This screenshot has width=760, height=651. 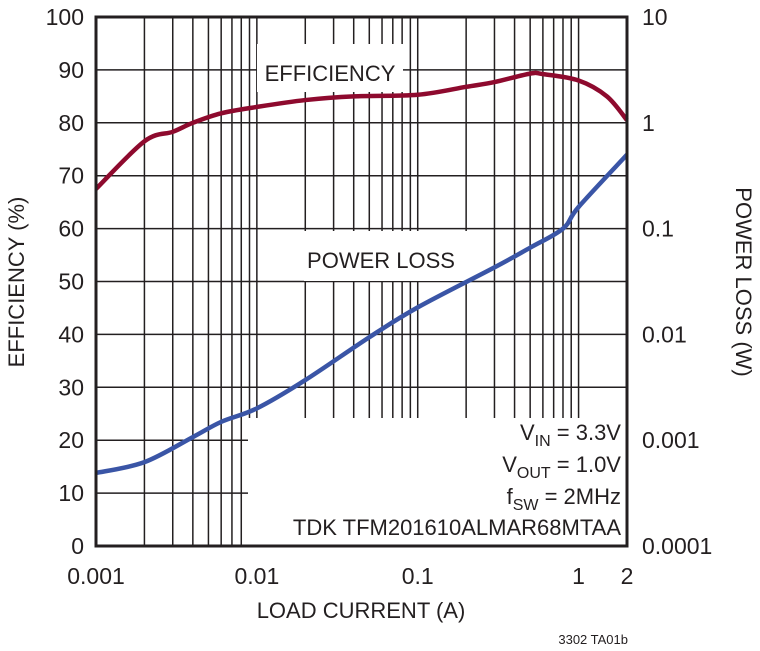 What do you see at coordinates (593, 639) in the screenshot?
I see `figure-id: 3302 TA01b` at bounding box center [593, 639].